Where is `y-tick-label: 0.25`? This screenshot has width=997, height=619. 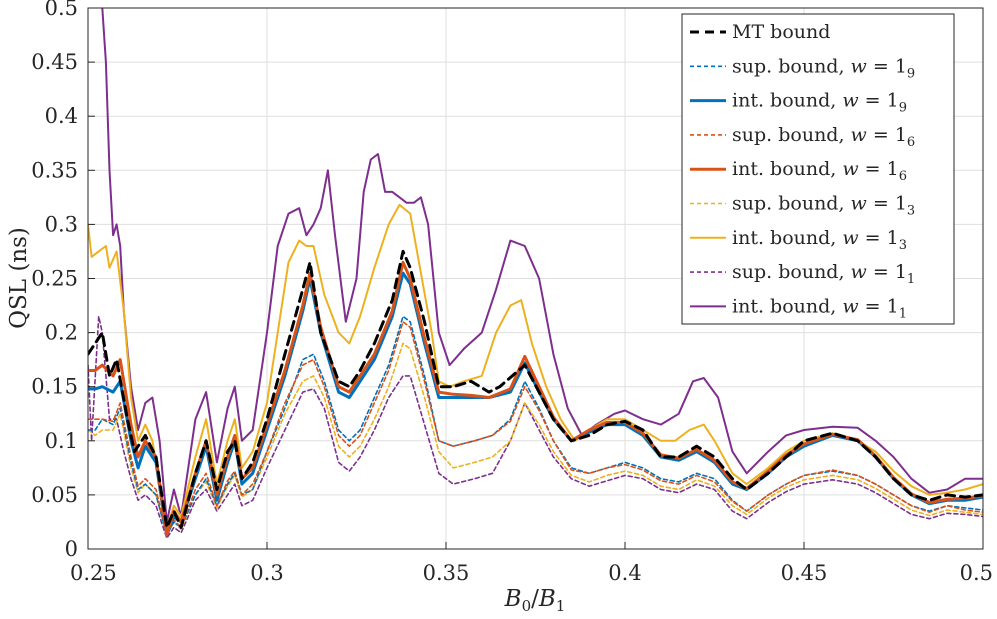 y-tick-label: 0.25 is located at coordinates (54, 279).